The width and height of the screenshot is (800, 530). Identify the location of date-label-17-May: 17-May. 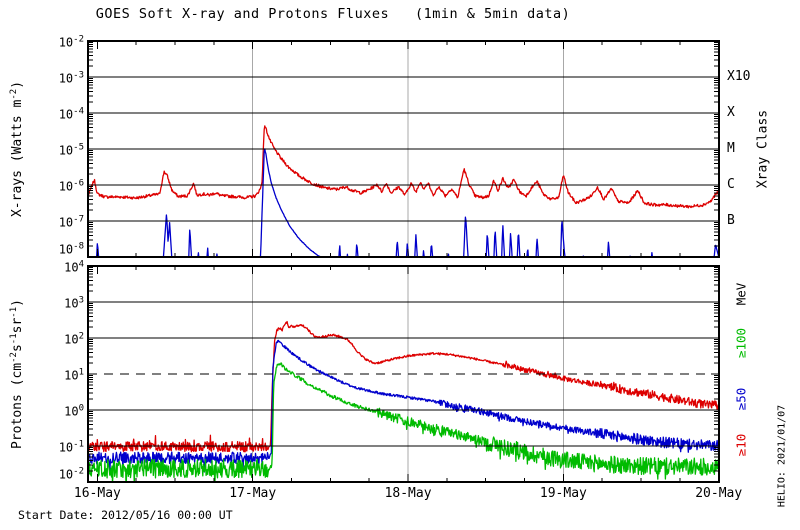
(253, 493).